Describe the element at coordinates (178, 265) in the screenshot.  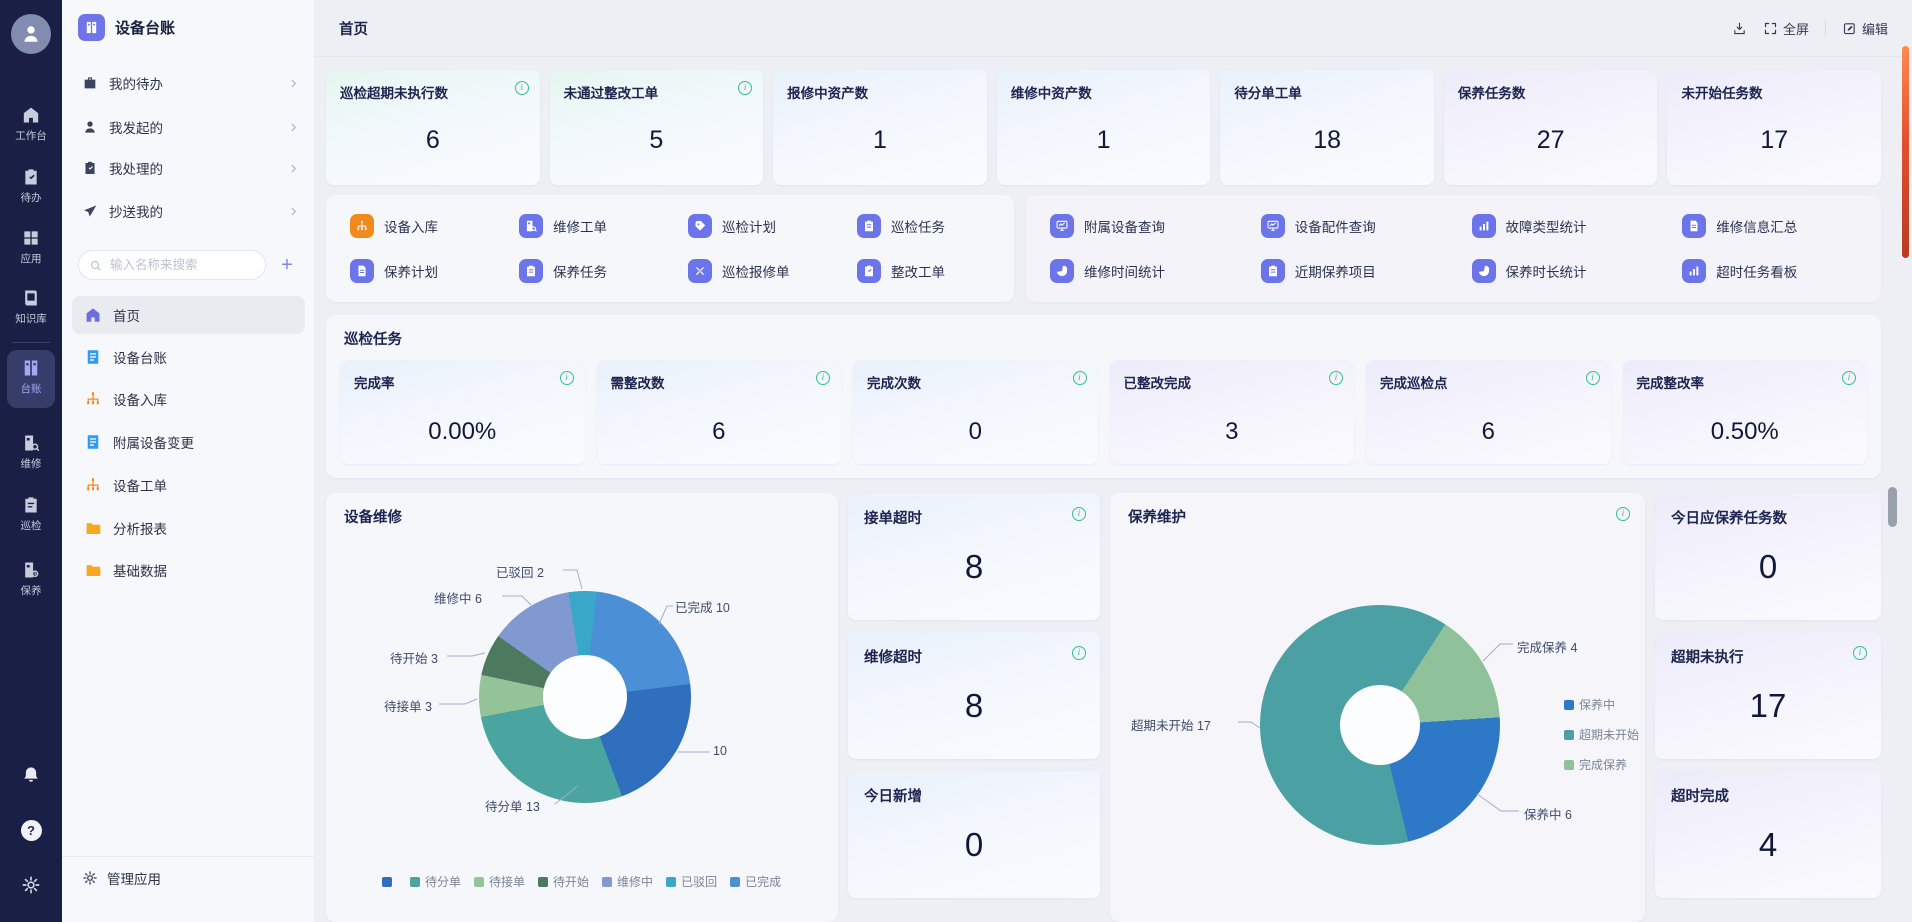
I see `search-input` at that location.